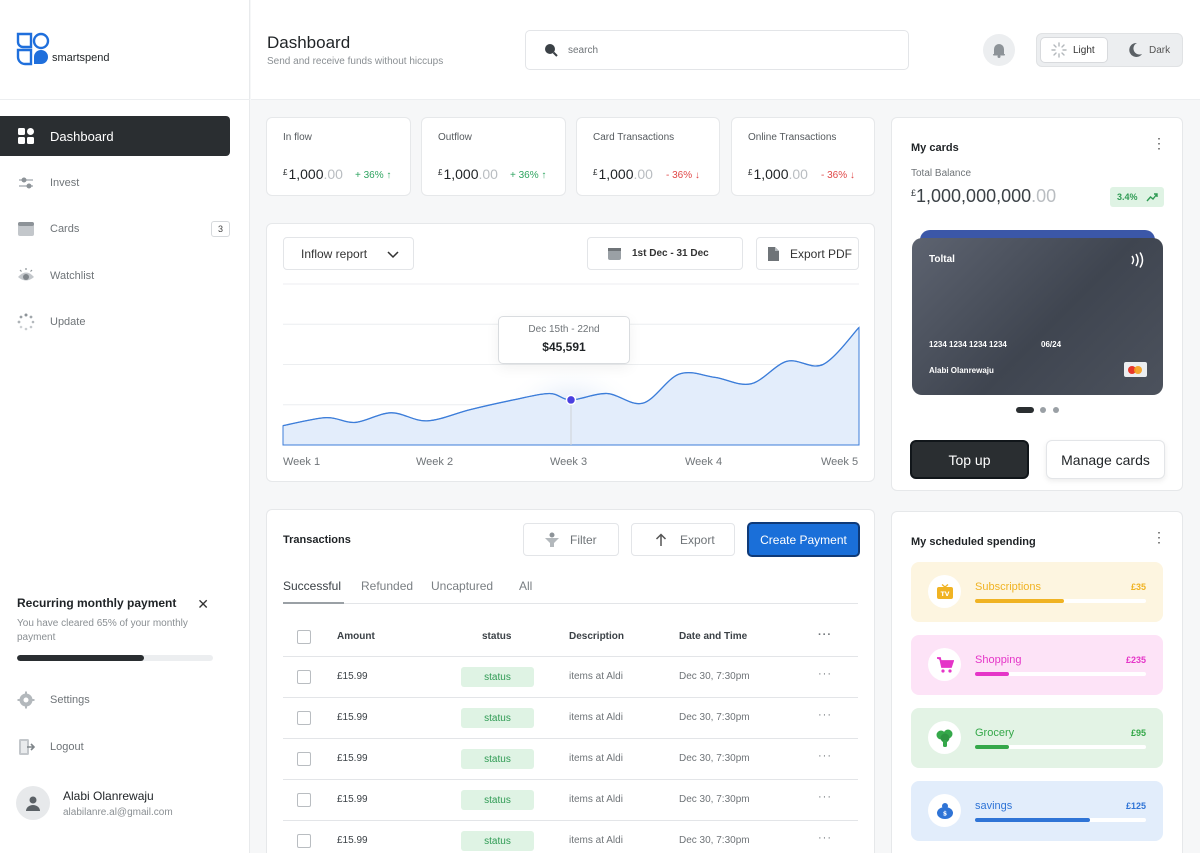 The height and width of the screenshot is (853, 1200). What do you see at coordinates (220, 229) in the screenshot?
I see `cards-count-badge: 3` at bounding box center [220, 229].